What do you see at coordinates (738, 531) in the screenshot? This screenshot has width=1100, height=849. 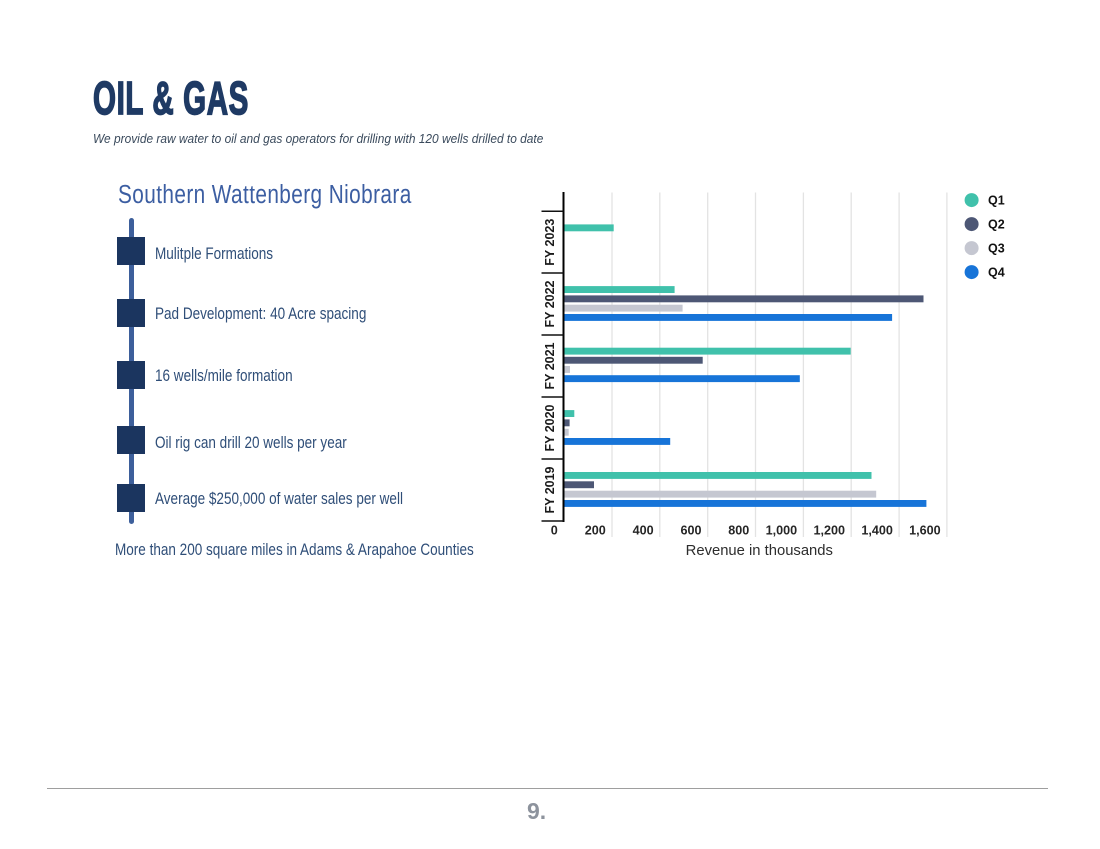 I see `svg-text: 800` at bounding box center [738, 531].